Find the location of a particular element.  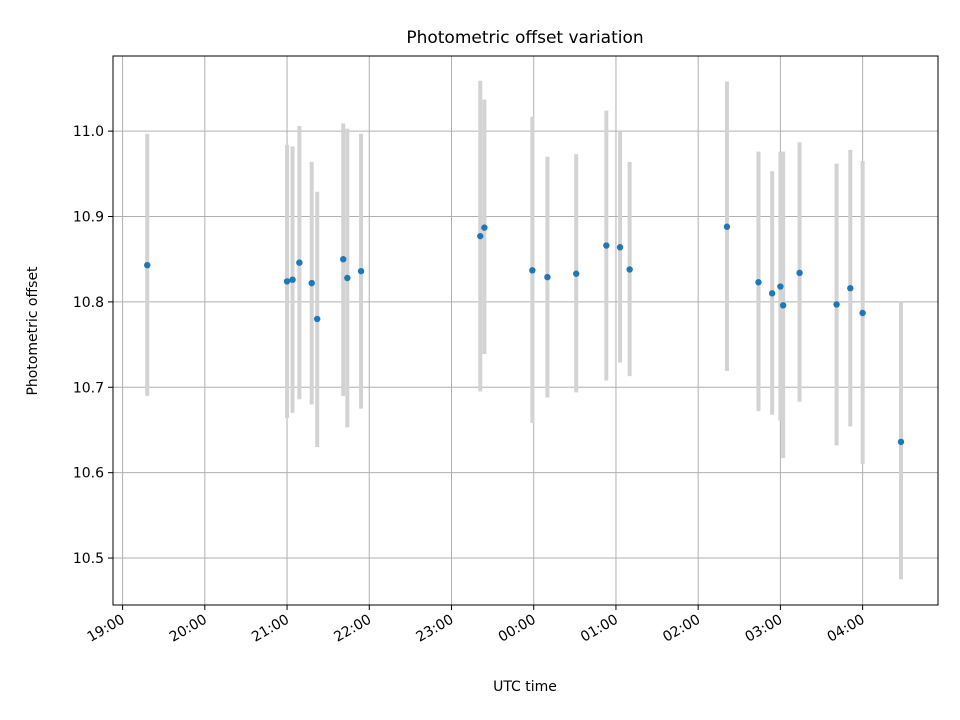

chart-title: Photometric offset variation is located at coordinates (524, 38).